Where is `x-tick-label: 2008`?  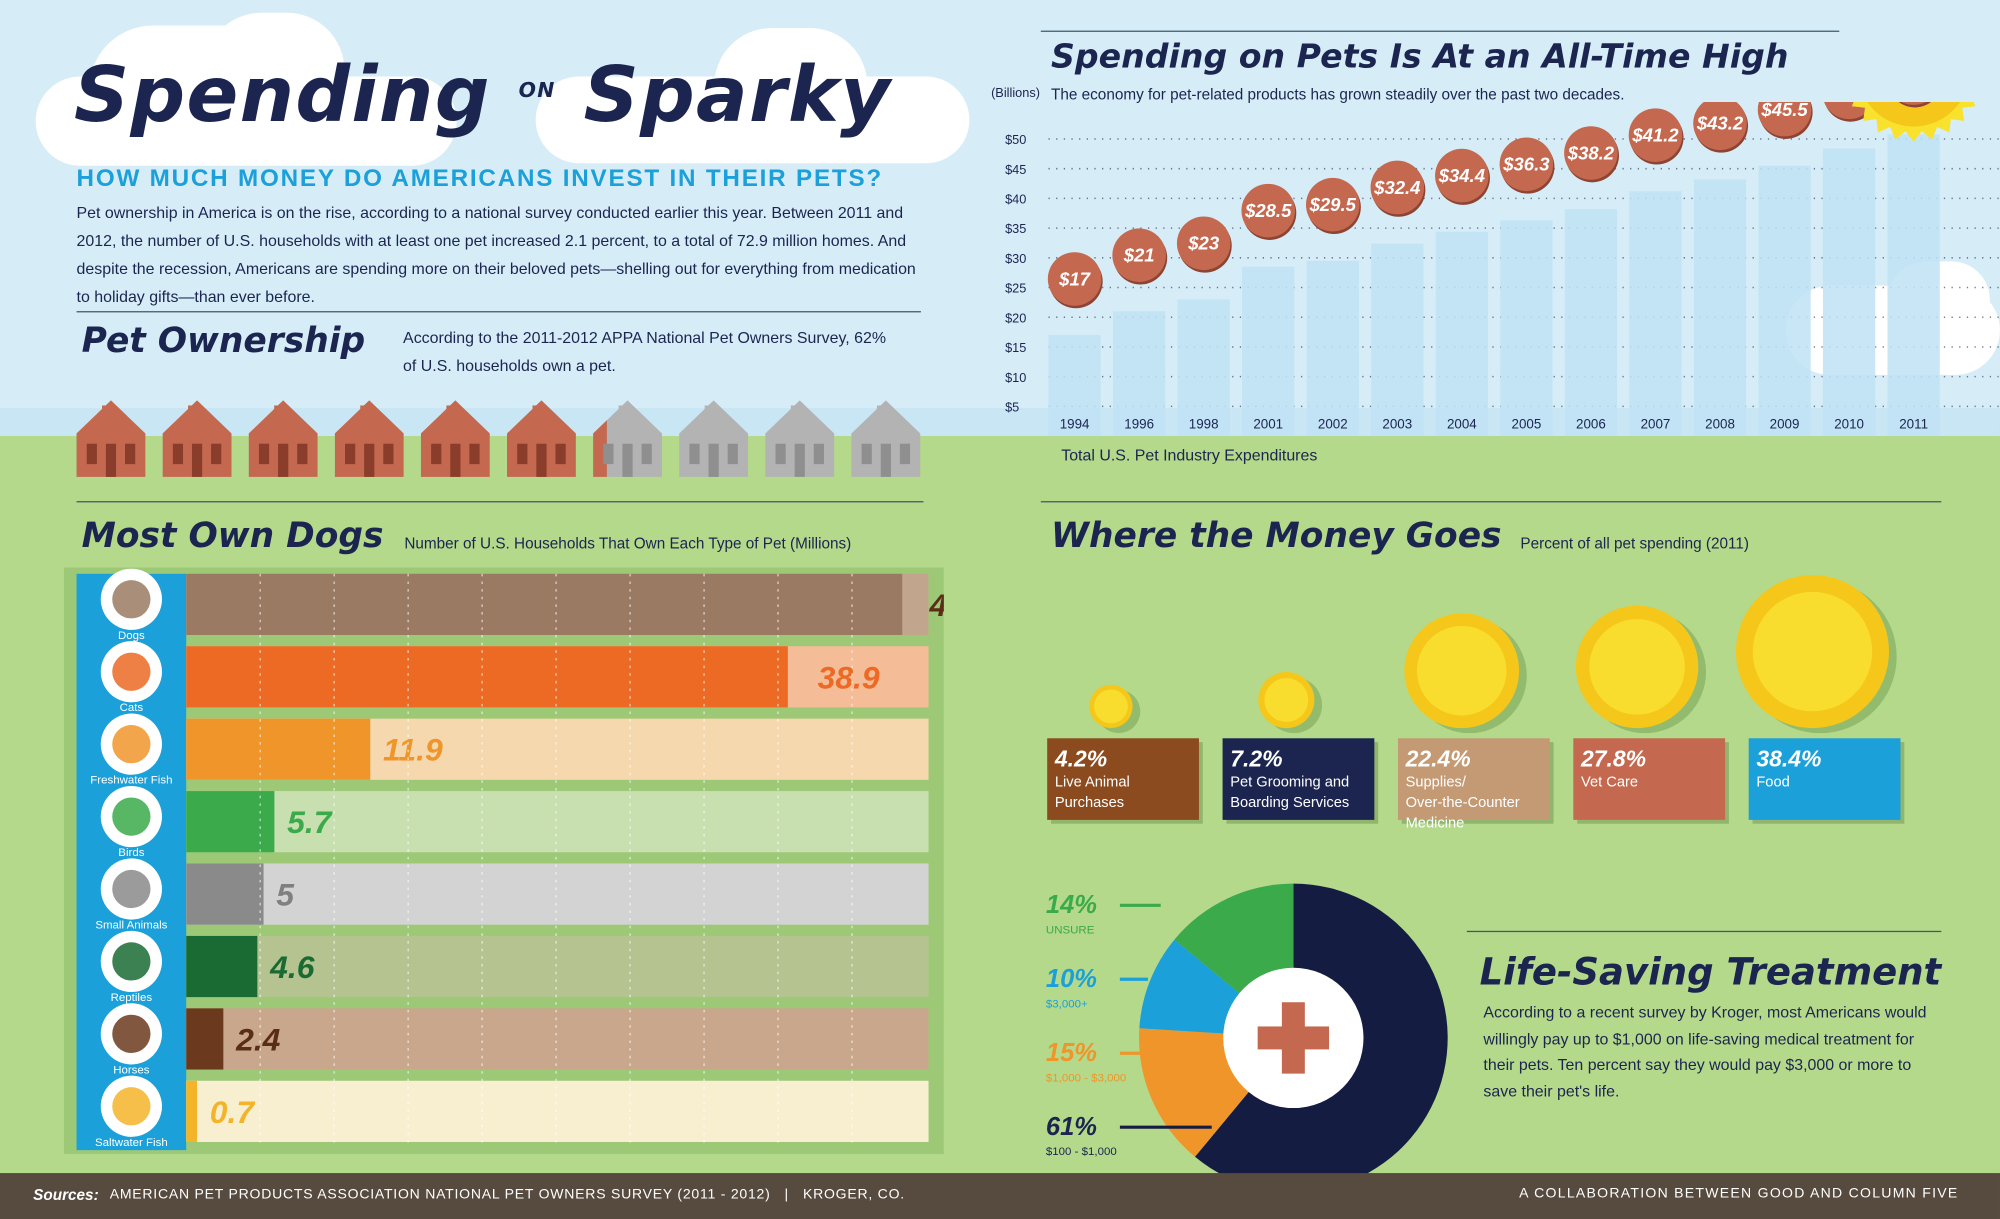 x-tick-label: 2008 is located at coordinates (1720, 423).